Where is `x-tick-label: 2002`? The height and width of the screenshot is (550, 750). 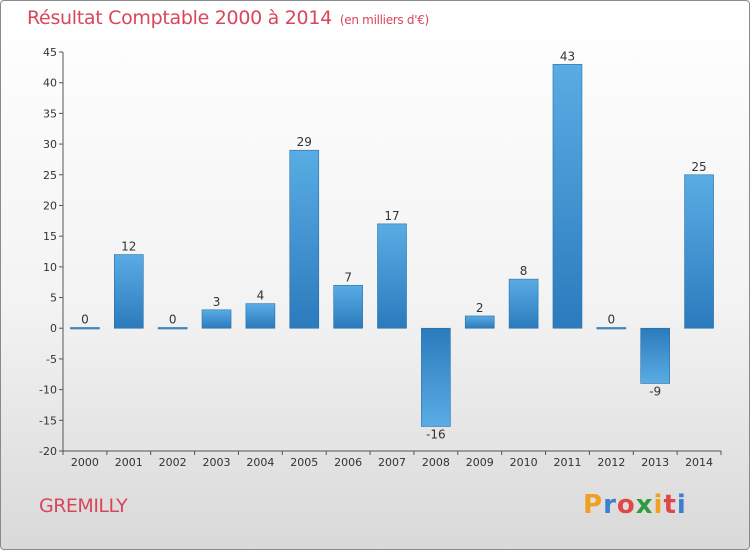
x-tick-label: 2002 is located at coordinates (173, 462).